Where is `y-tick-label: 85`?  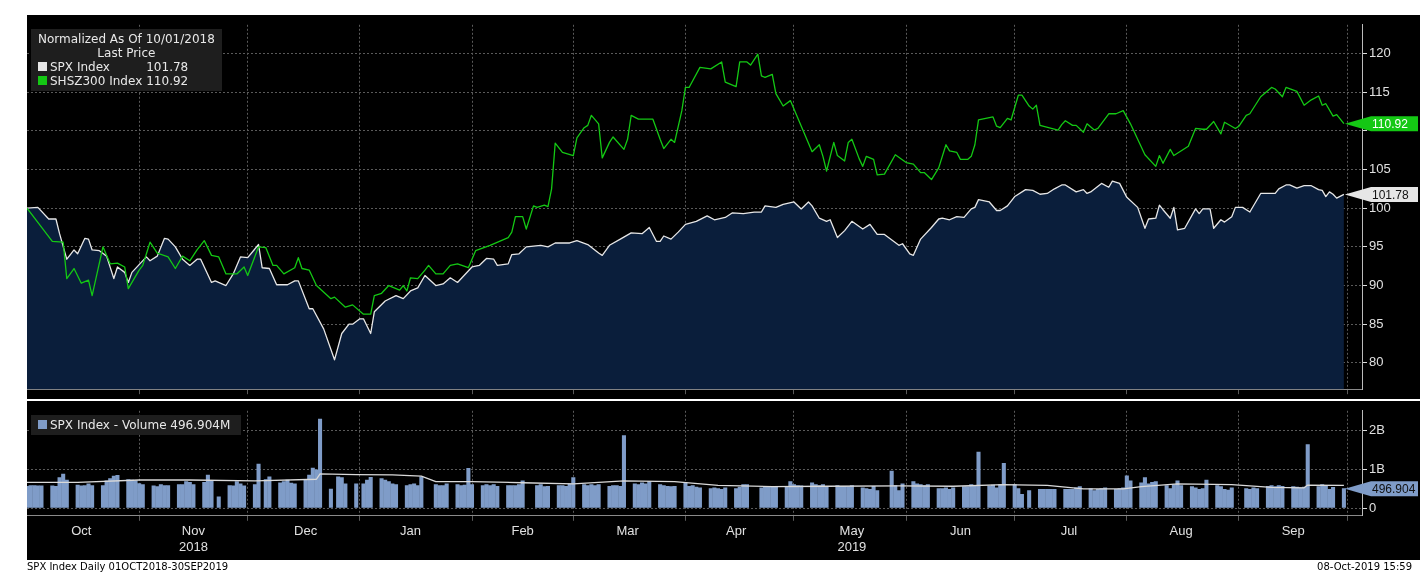 y-tick-label: 85 is located at coordinates (1376, 323).